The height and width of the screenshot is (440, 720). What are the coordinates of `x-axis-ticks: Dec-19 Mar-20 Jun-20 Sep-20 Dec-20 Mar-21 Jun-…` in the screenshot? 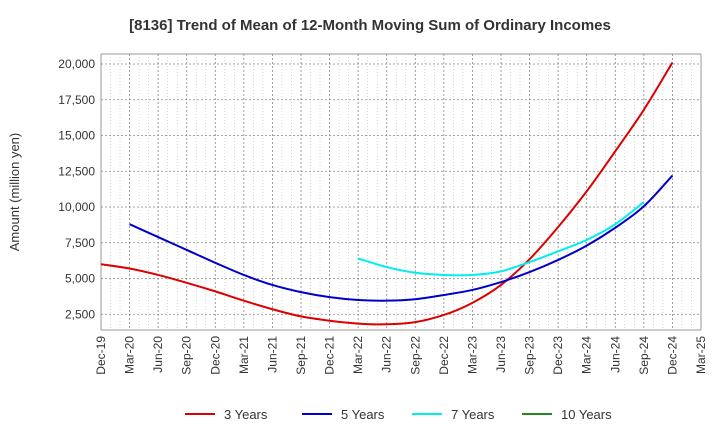 It's located at (401, 355).